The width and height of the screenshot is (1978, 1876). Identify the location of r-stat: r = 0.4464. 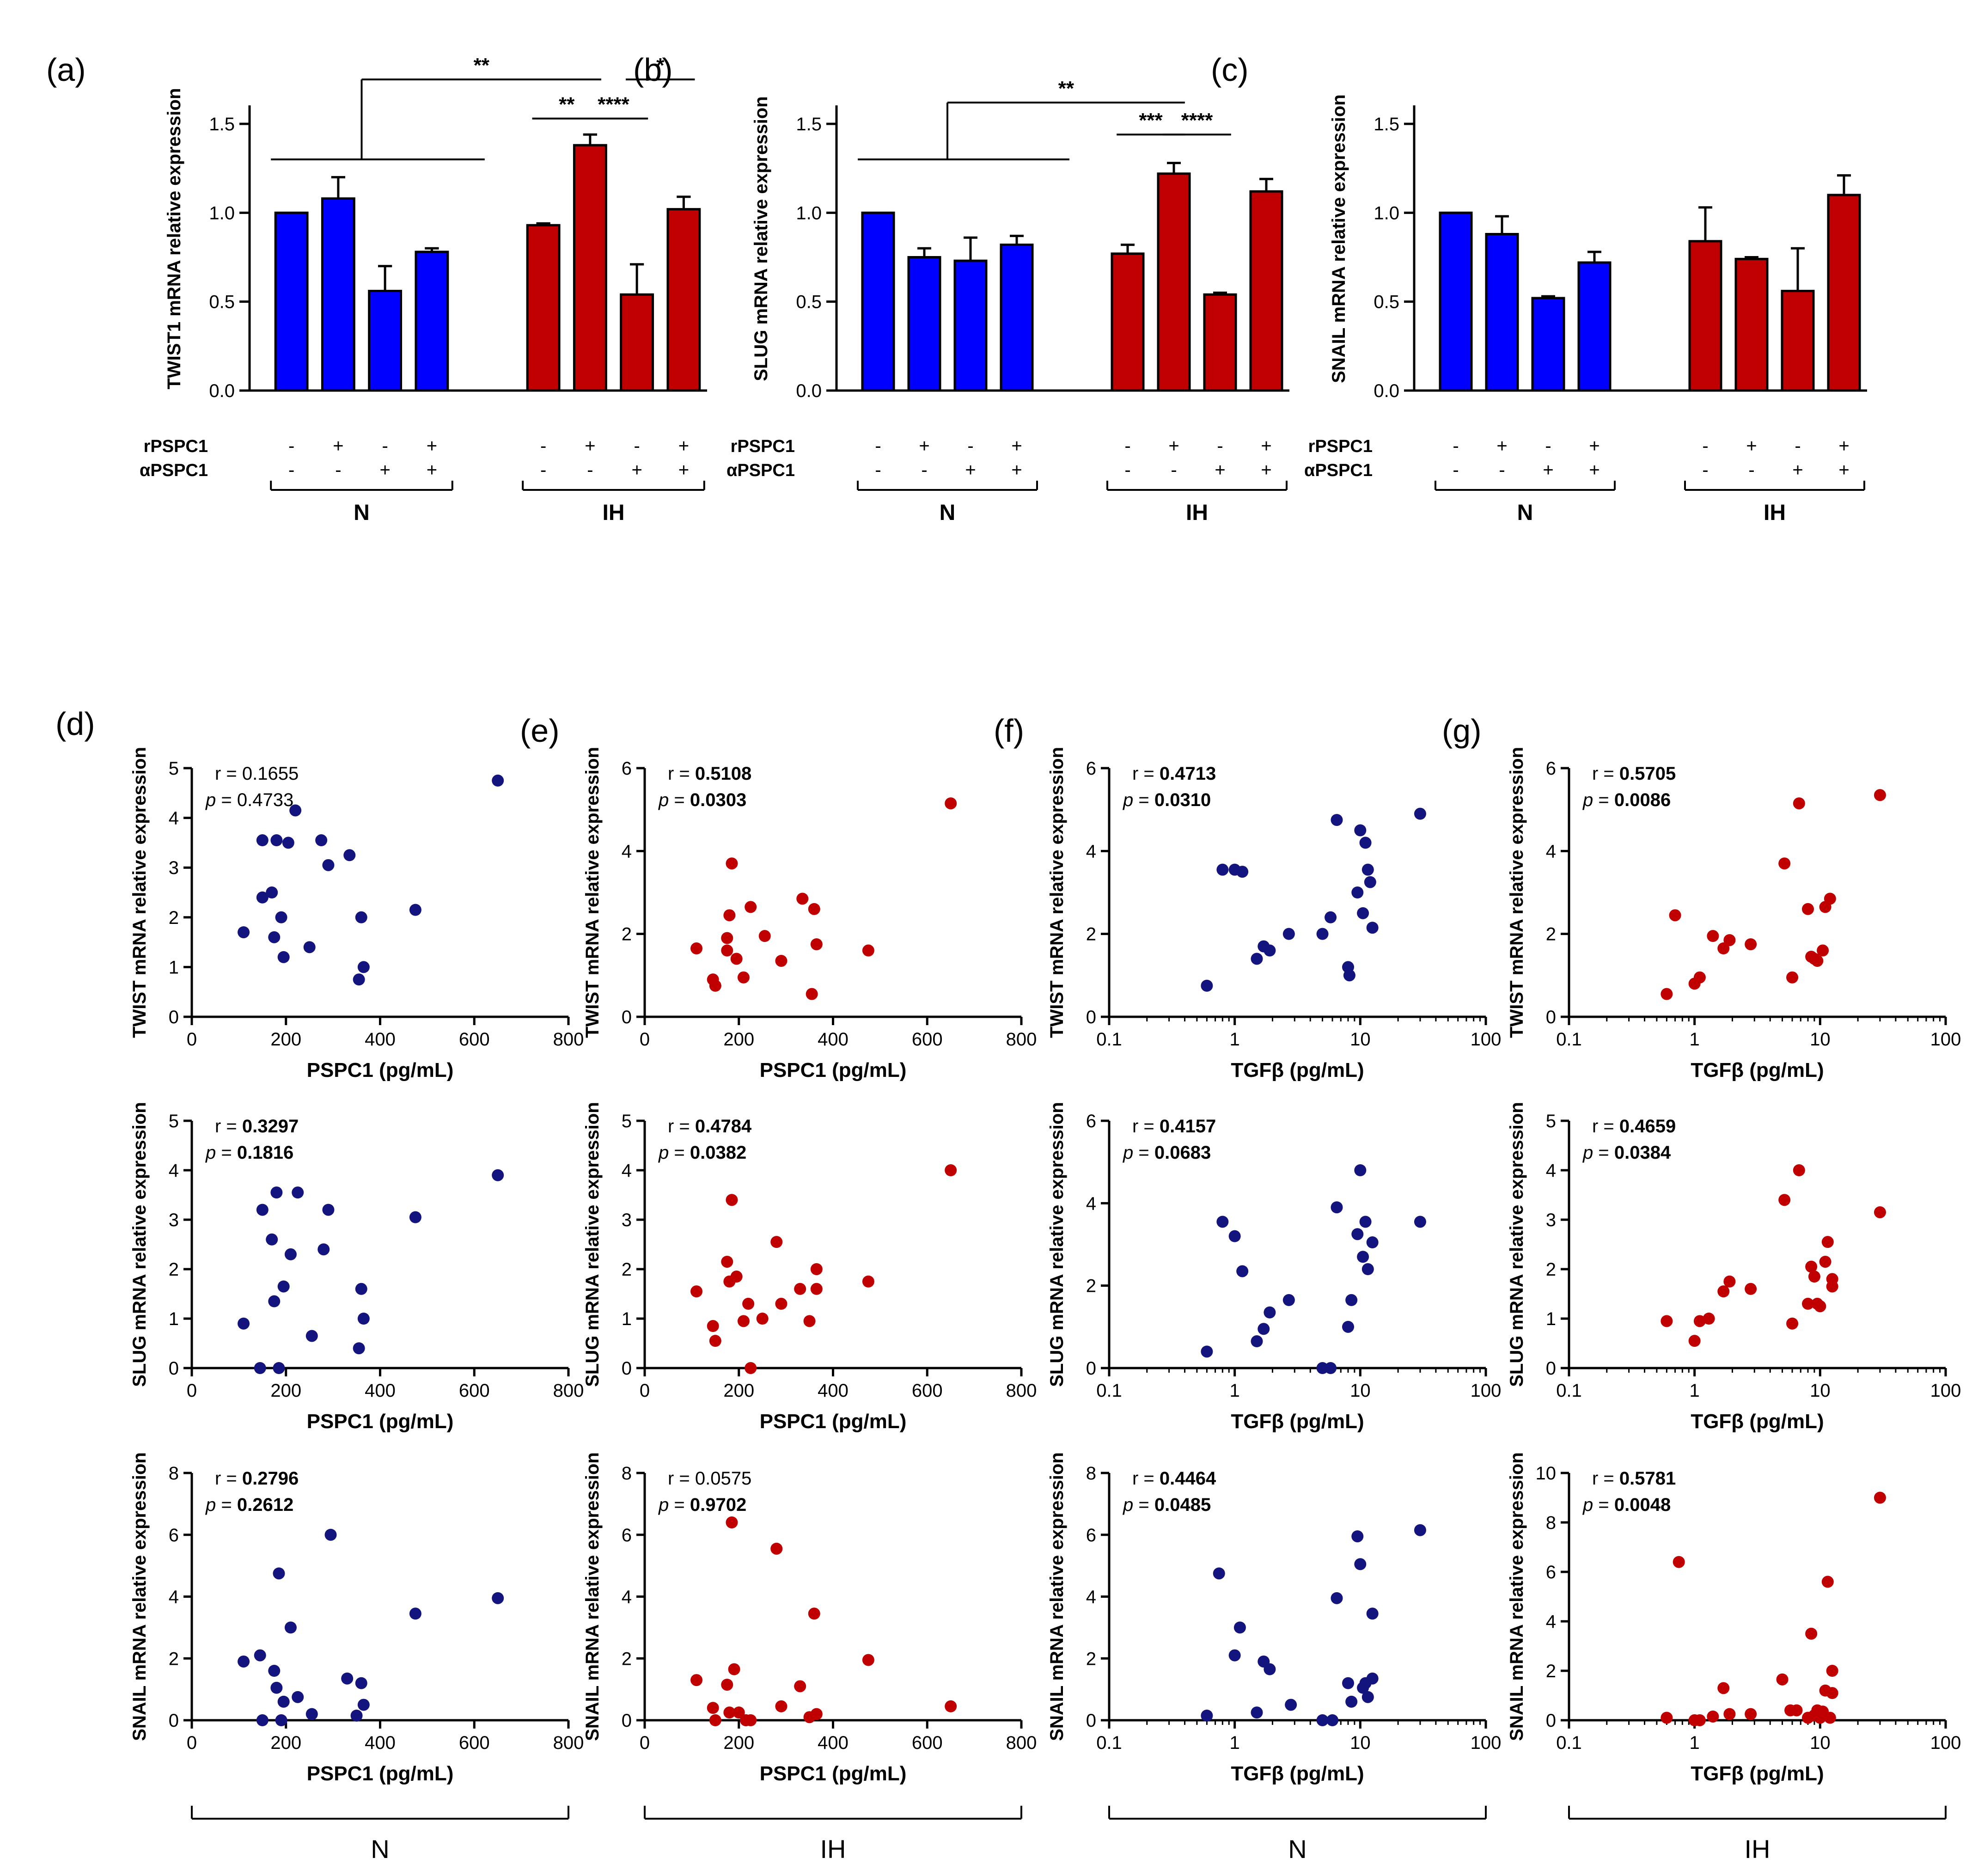
(1174, 1478).